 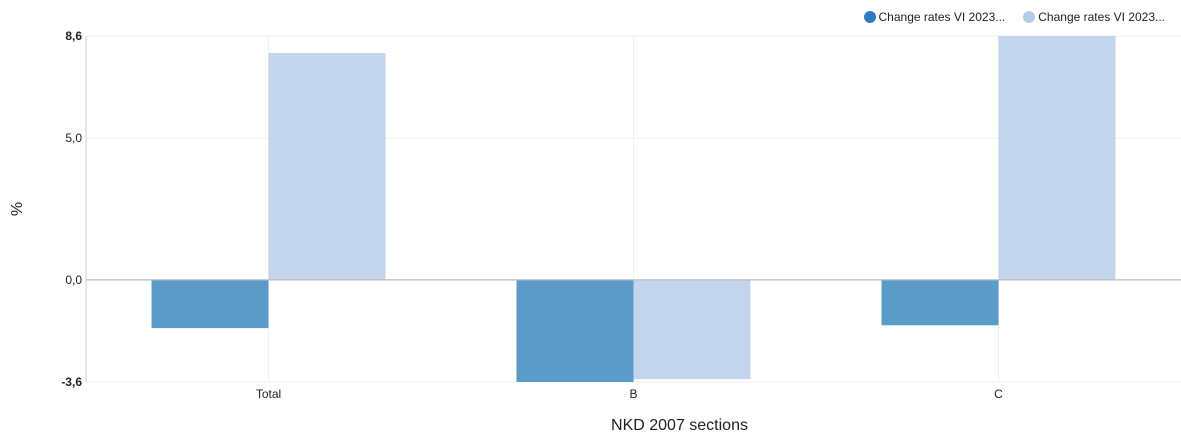 I want to click on x-tick-label: Total, so click(x=268, y=394).